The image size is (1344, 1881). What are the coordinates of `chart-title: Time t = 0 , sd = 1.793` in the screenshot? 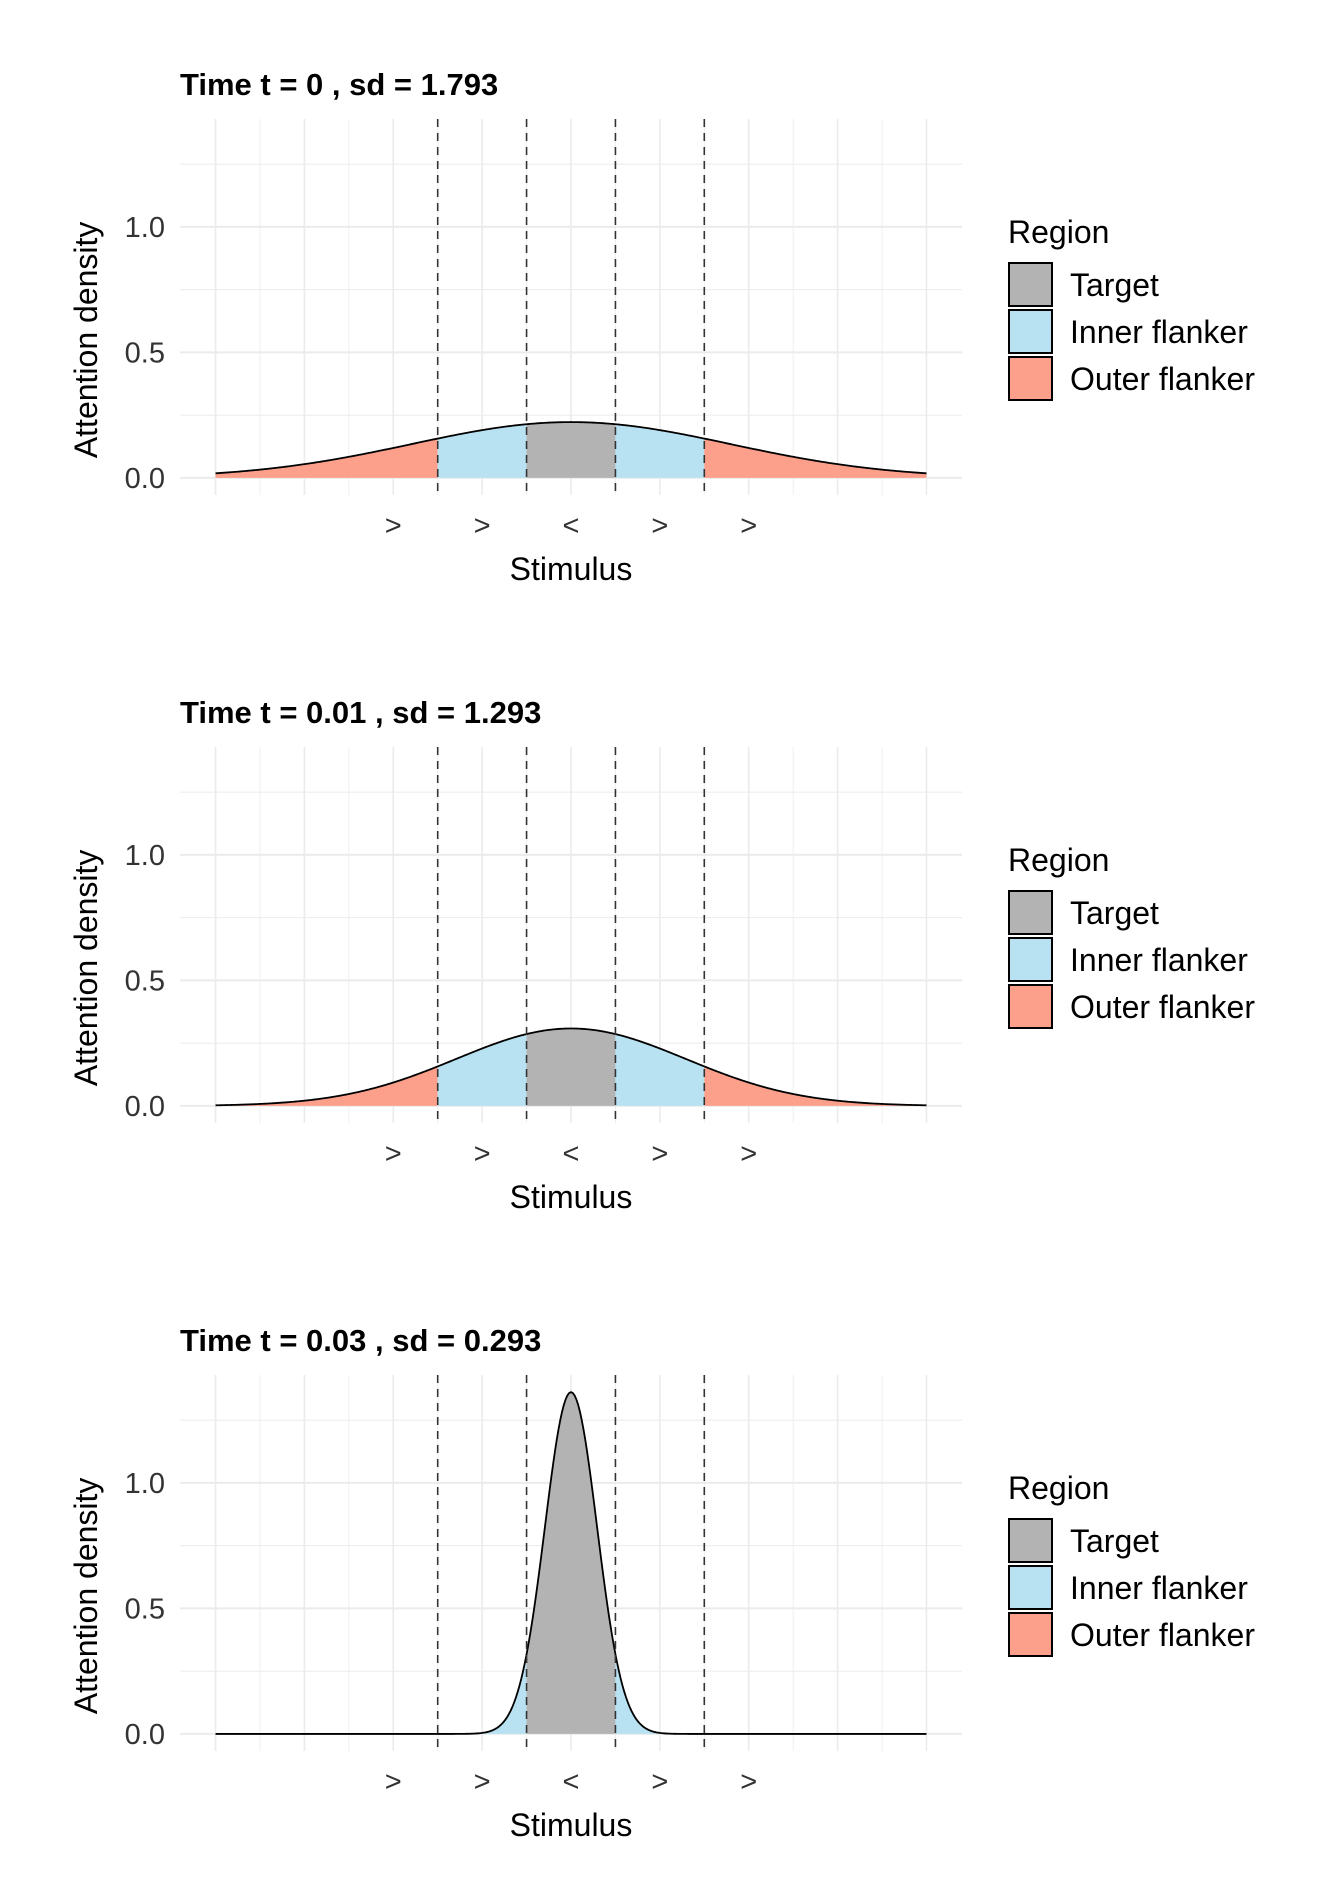 It's located at (339, 84).